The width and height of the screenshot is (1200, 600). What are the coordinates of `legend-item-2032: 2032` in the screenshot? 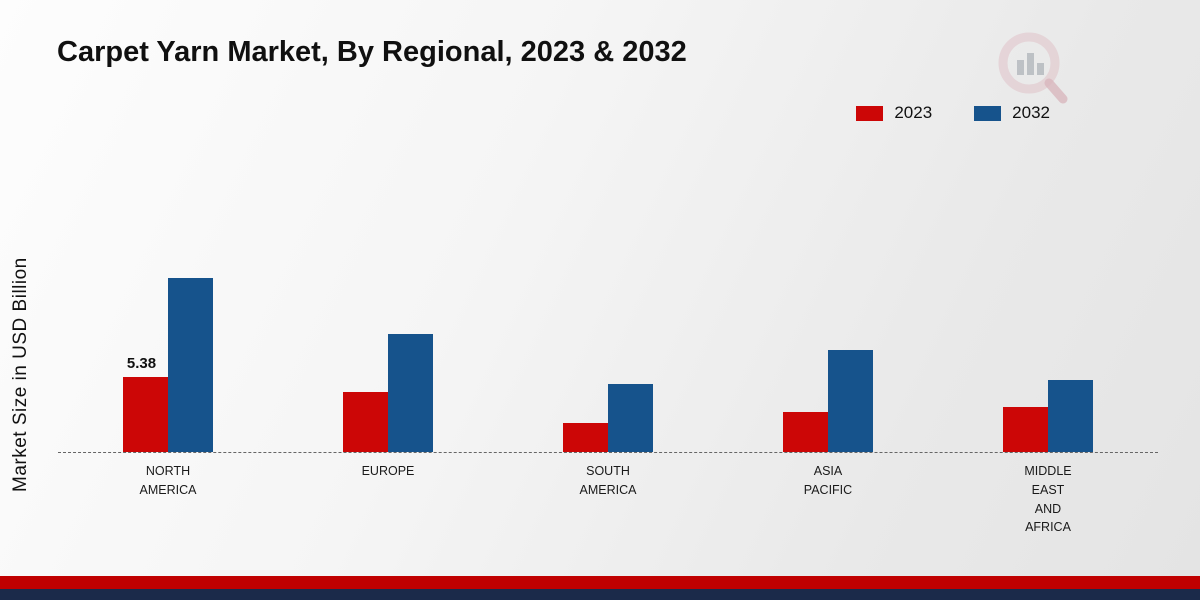 It's located at (1012, 113).